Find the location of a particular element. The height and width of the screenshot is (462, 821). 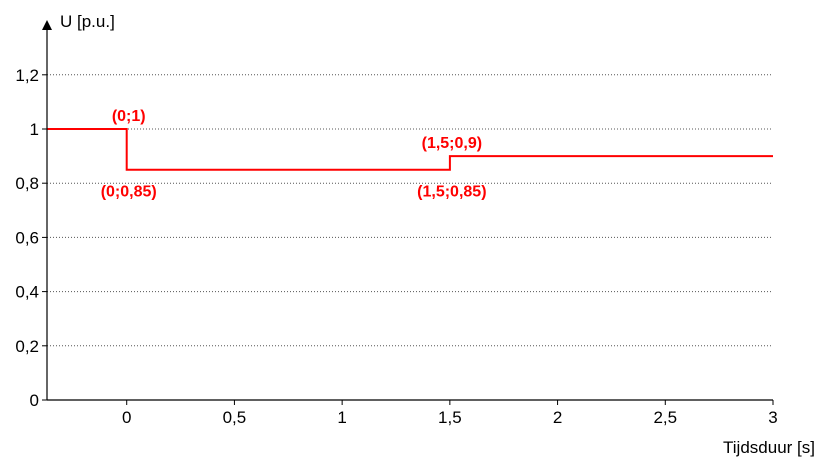

y-axis-label: U [p.u.] is located at coordinates (87, 21).